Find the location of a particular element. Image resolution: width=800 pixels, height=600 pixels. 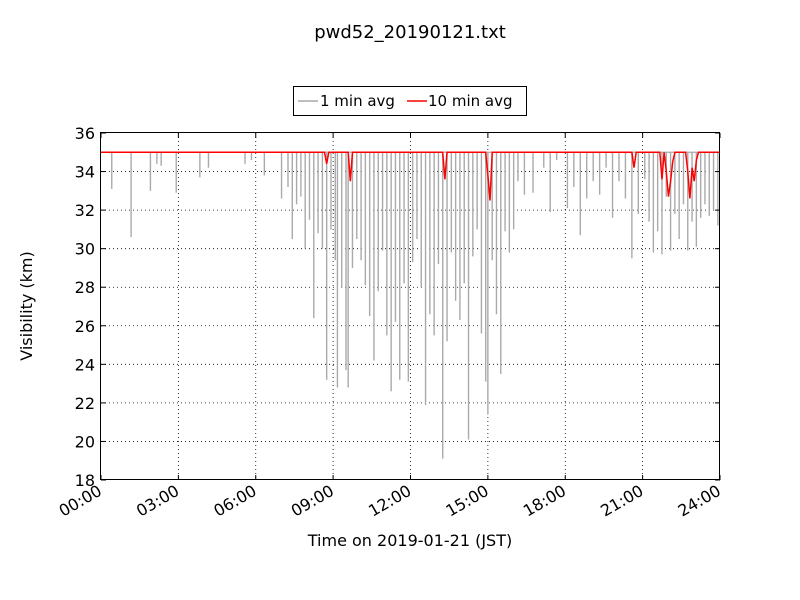

x-tick-label: 03:00 is located at coordinates (157, 501).